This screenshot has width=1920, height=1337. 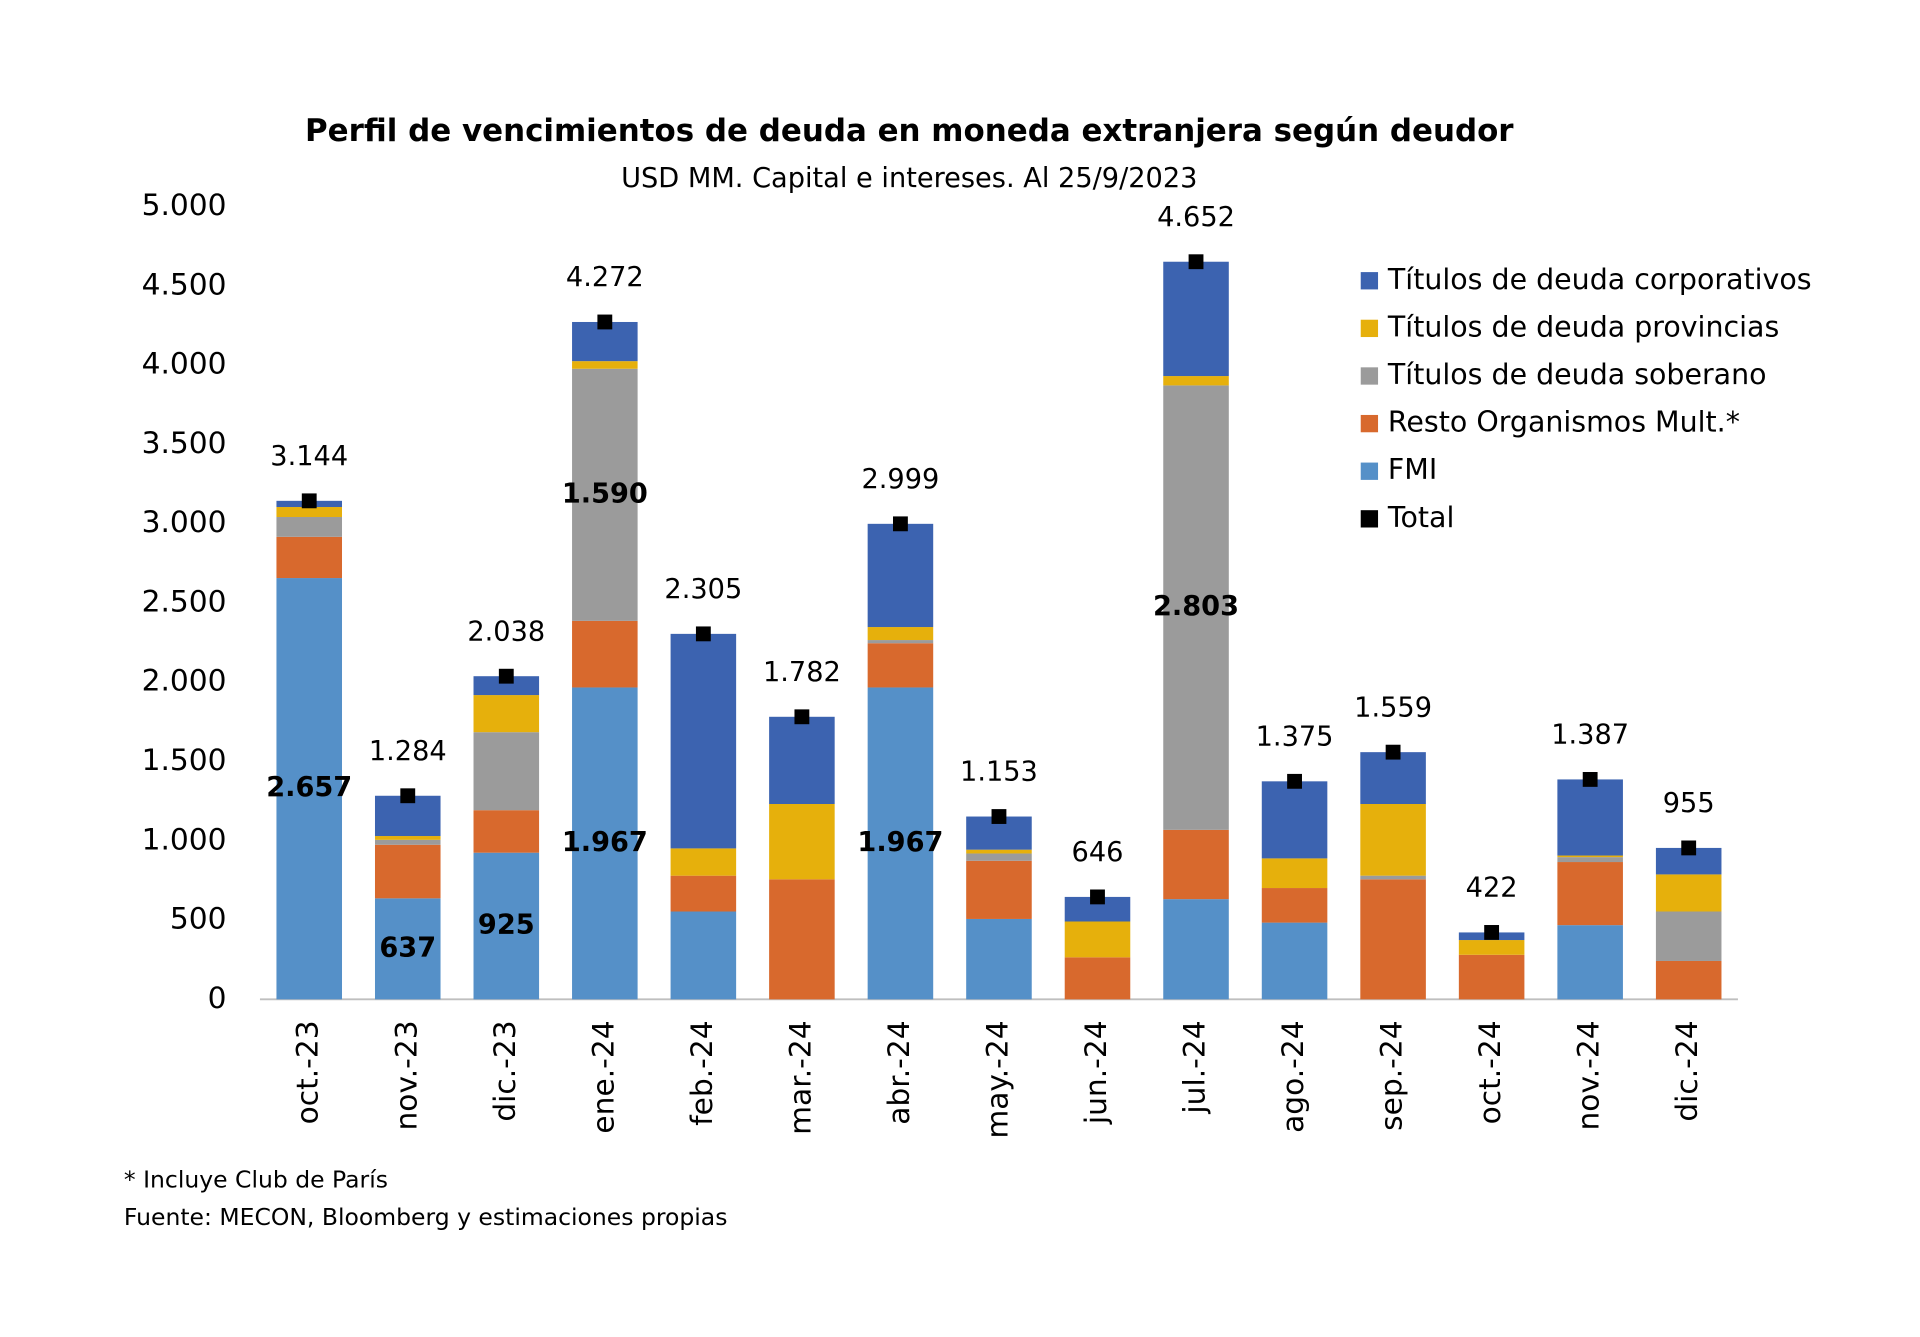 I want to click on x-tick-label: feb.-24, so click(x=701, y=1072).